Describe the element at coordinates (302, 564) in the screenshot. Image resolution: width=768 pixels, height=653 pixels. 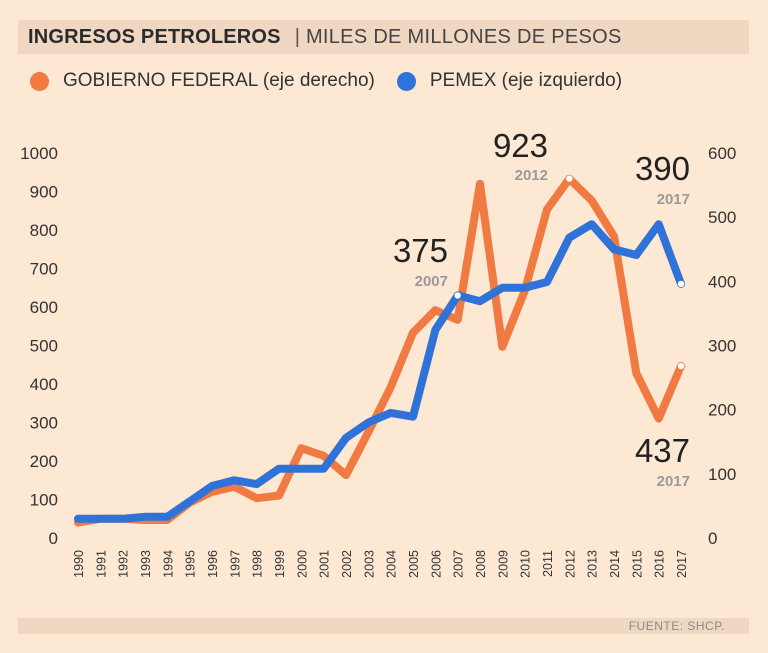
I see `x-axis-tick-label: 2000` at that location.